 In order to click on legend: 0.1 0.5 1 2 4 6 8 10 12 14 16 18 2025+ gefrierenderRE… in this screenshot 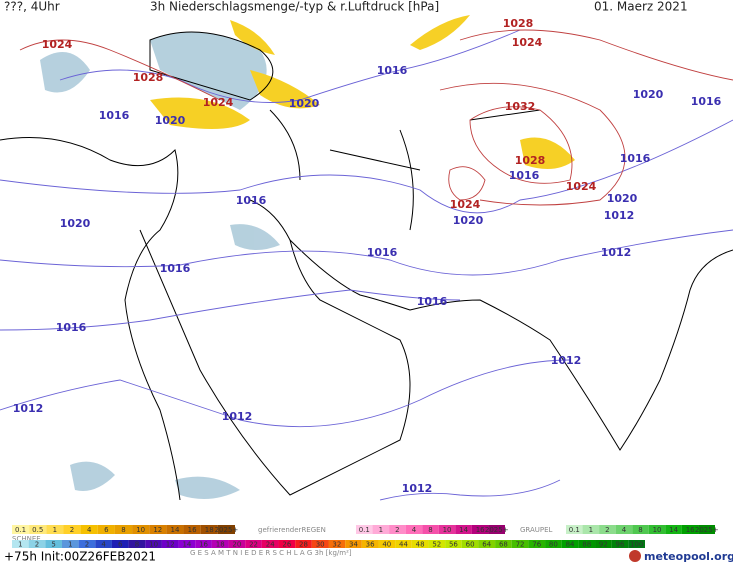, I will do `click(365, 541)`.